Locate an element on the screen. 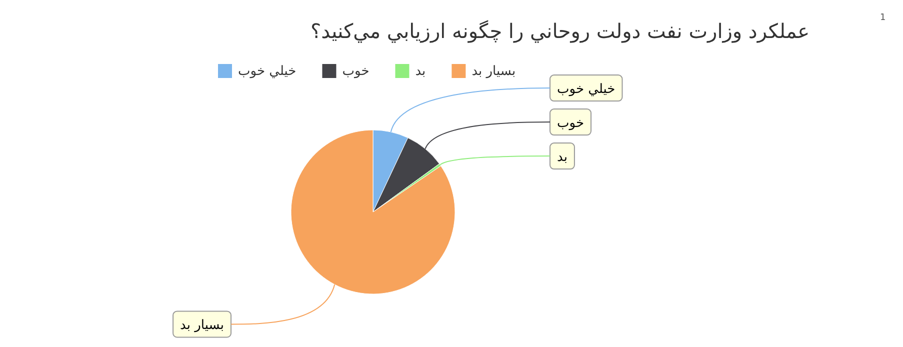 Image resolution: width=903 pixels, height=347 pixels. slice-label: بسيار بد is located at coordinates (202, 326).